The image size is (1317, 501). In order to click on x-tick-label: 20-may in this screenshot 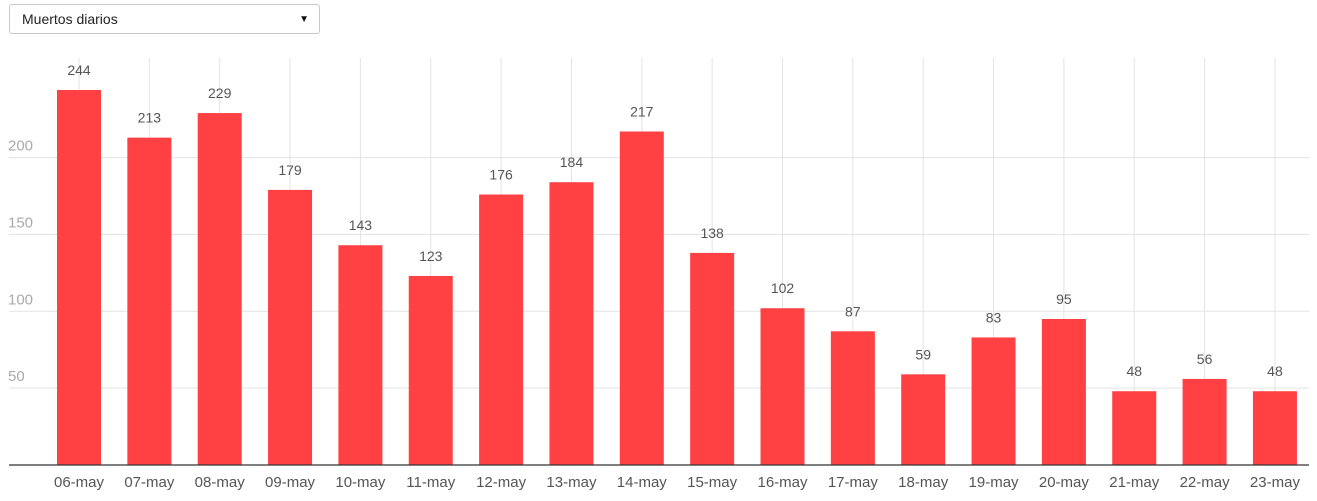, I will do `click(1064, 482)`.